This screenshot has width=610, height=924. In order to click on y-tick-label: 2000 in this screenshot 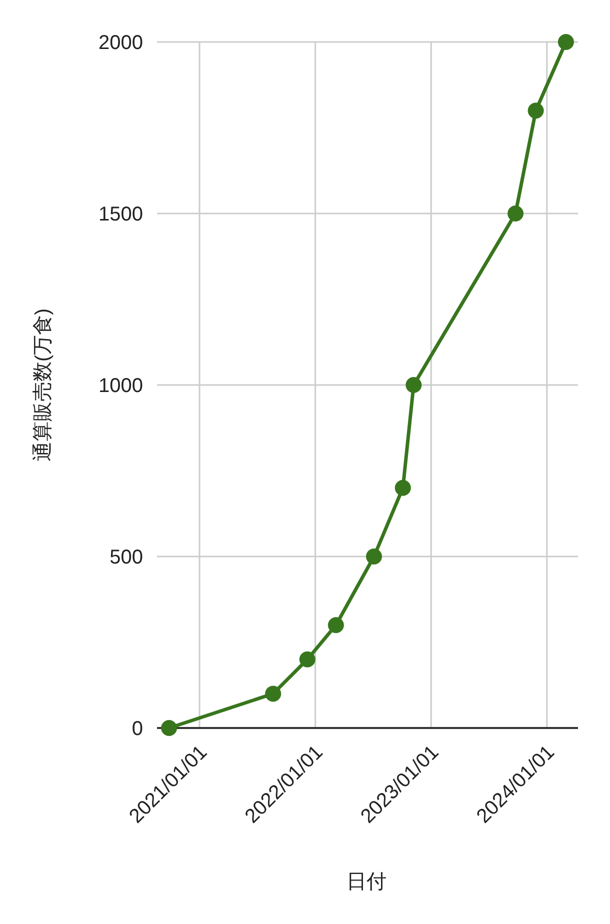, I will do `click(120, 43)`.